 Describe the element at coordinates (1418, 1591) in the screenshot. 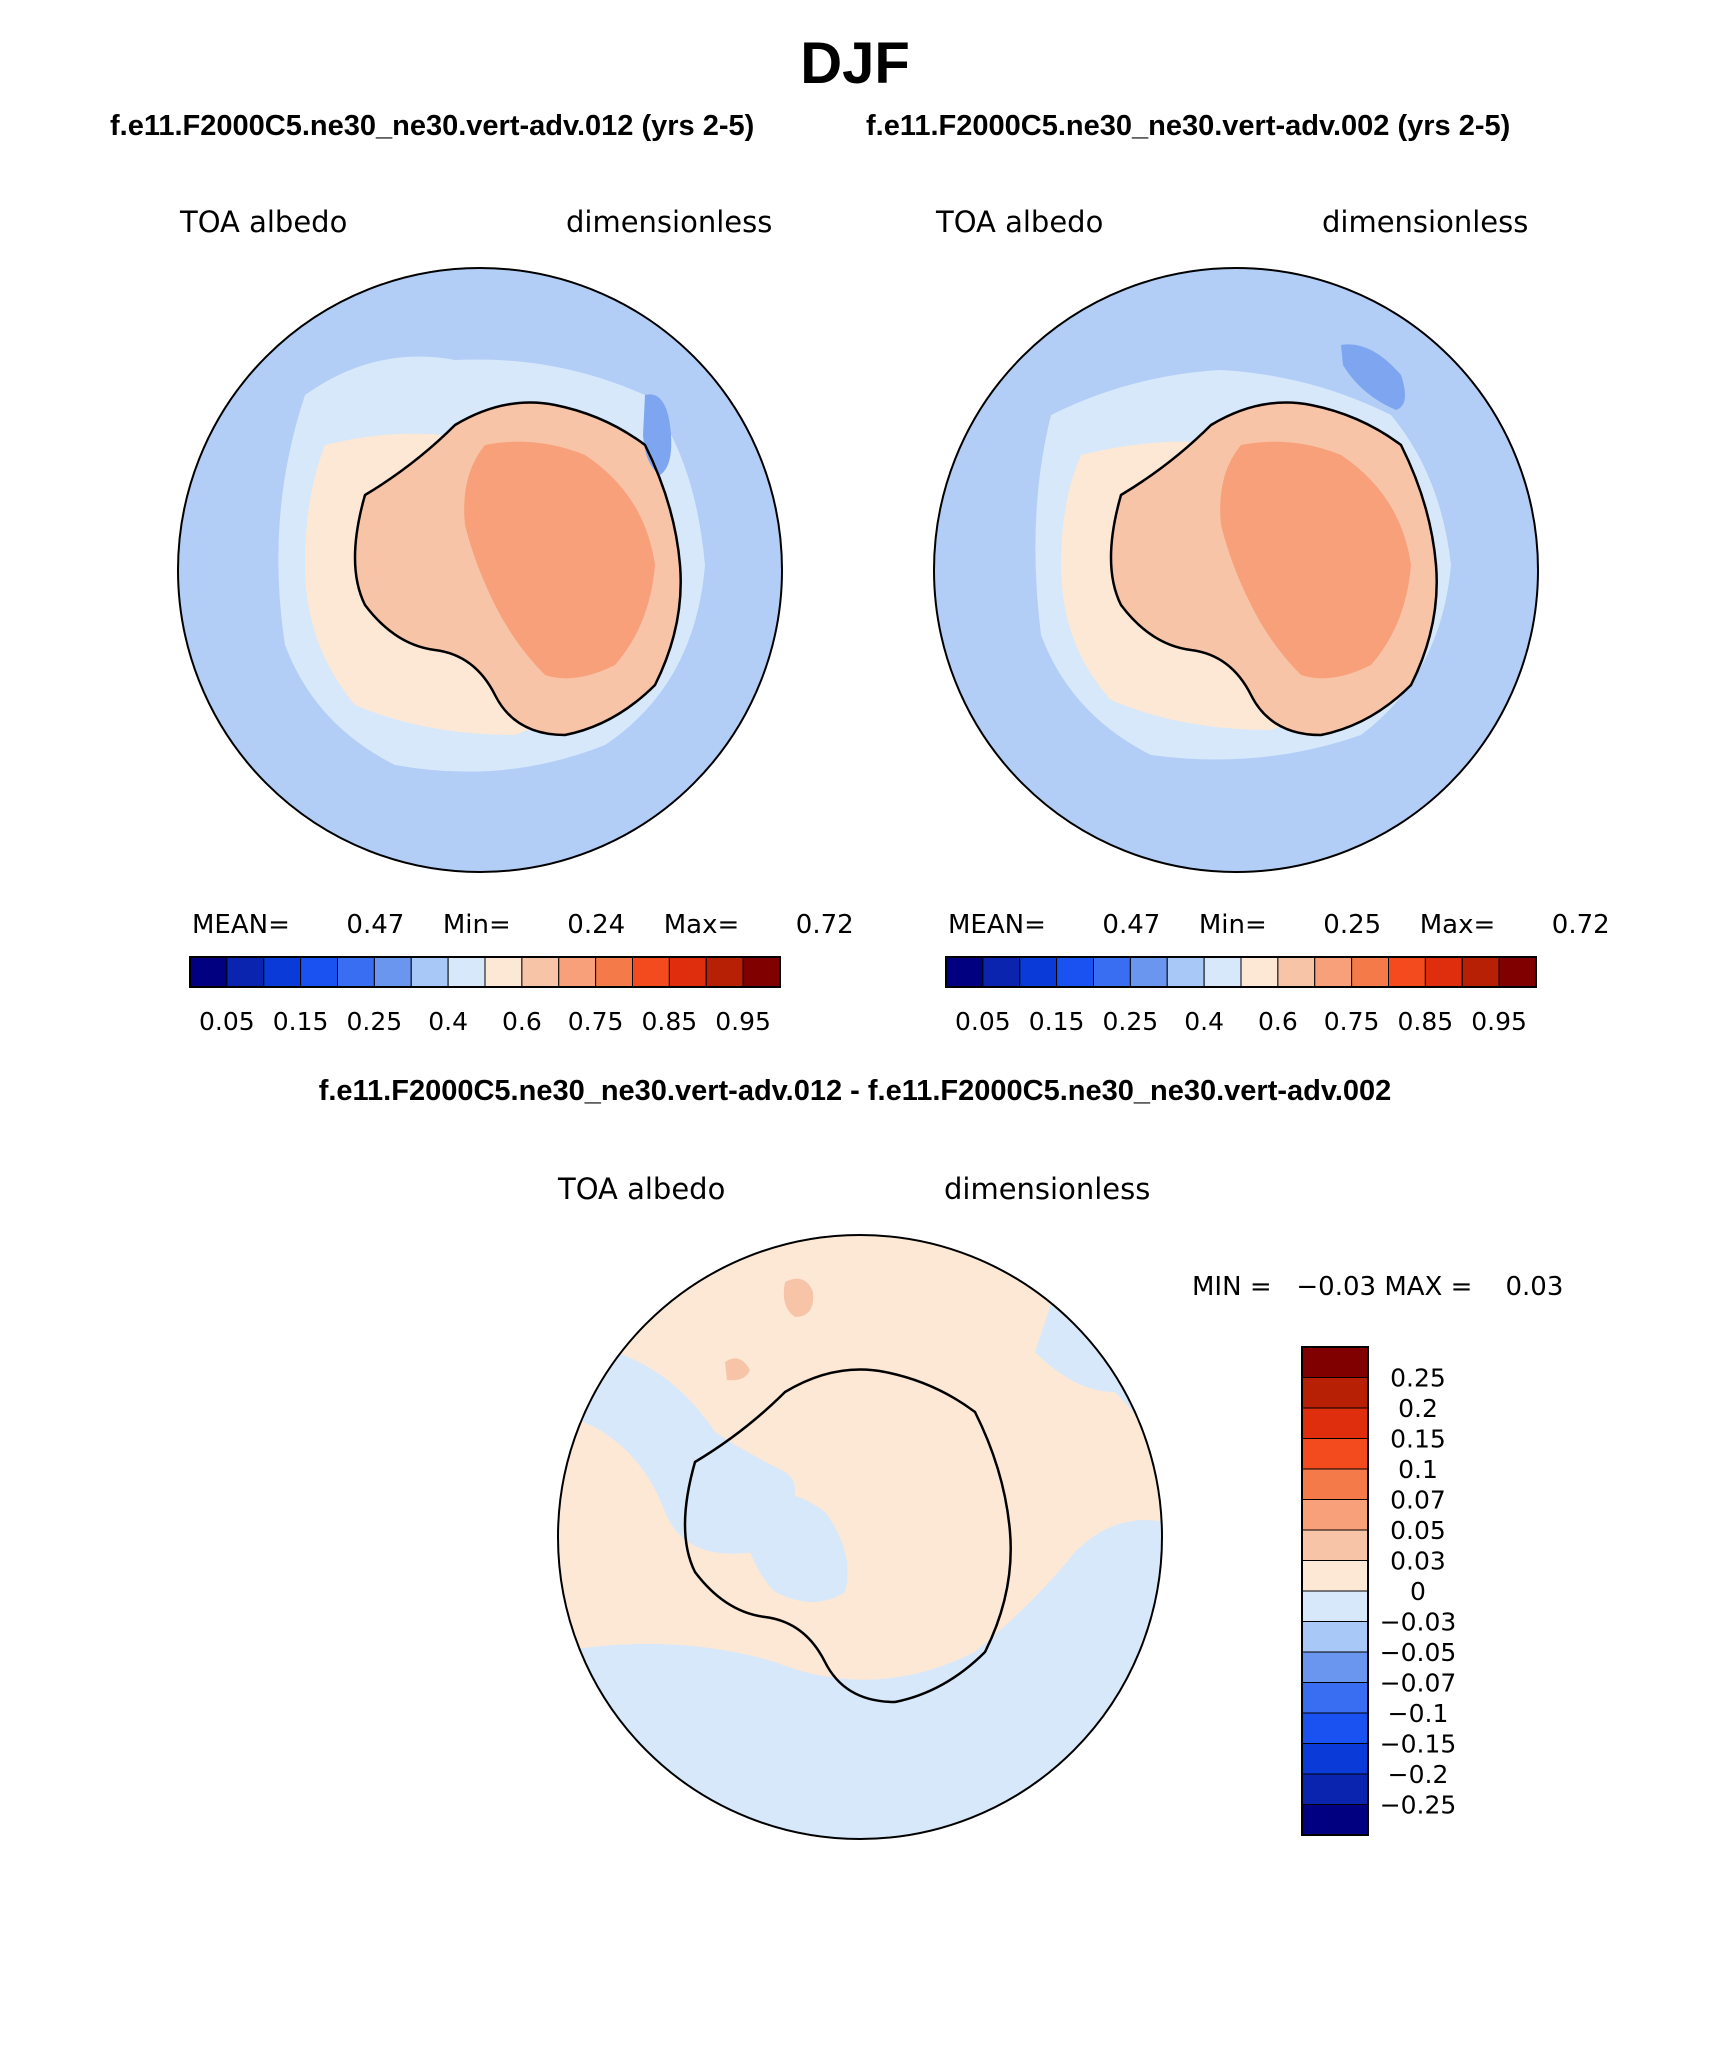

I see `colorbar-tick-label: 0` at that location.